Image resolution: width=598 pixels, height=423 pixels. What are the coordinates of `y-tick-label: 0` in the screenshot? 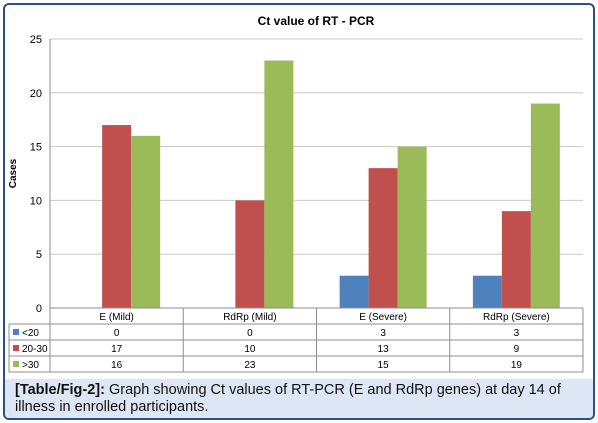 It's located at (39, 309).